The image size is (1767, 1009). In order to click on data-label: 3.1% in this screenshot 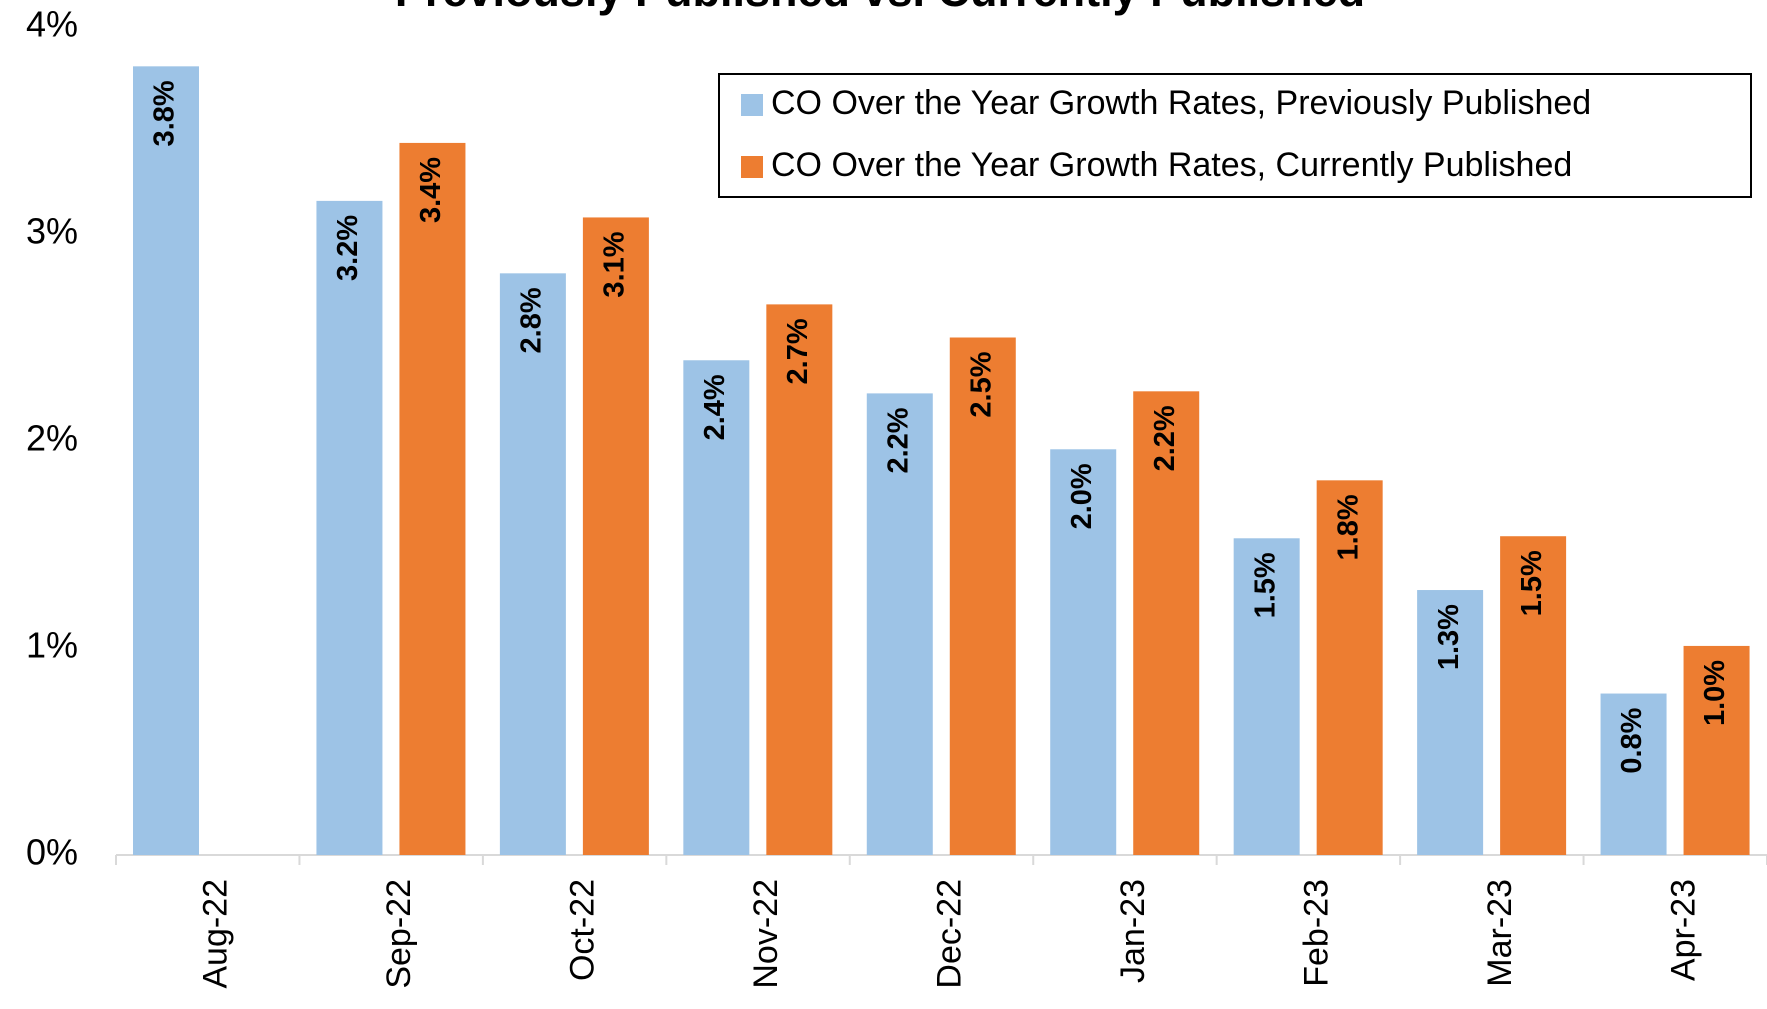, I will do `click(615, 264)`.